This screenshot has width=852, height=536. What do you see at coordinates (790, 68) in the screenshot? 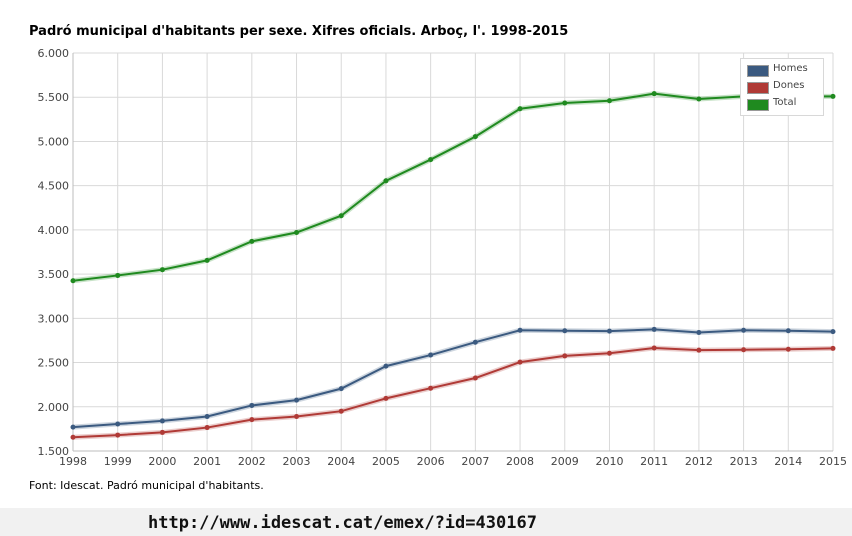
I see `legend-label: Homes` at bounding box center [790, 68].